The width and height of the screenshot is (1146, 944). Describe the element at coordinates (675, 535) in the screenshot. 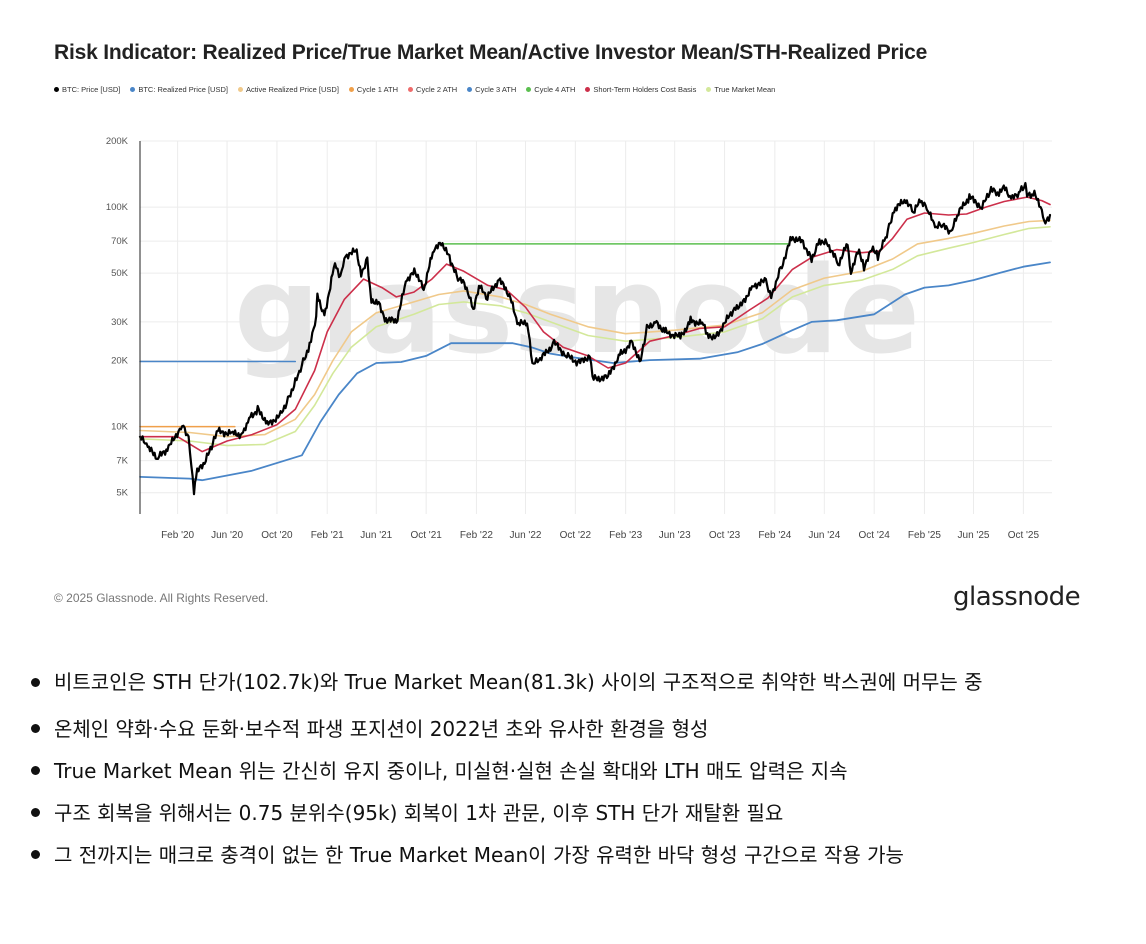

I see `x-tick-label: Jun '23` at that location.